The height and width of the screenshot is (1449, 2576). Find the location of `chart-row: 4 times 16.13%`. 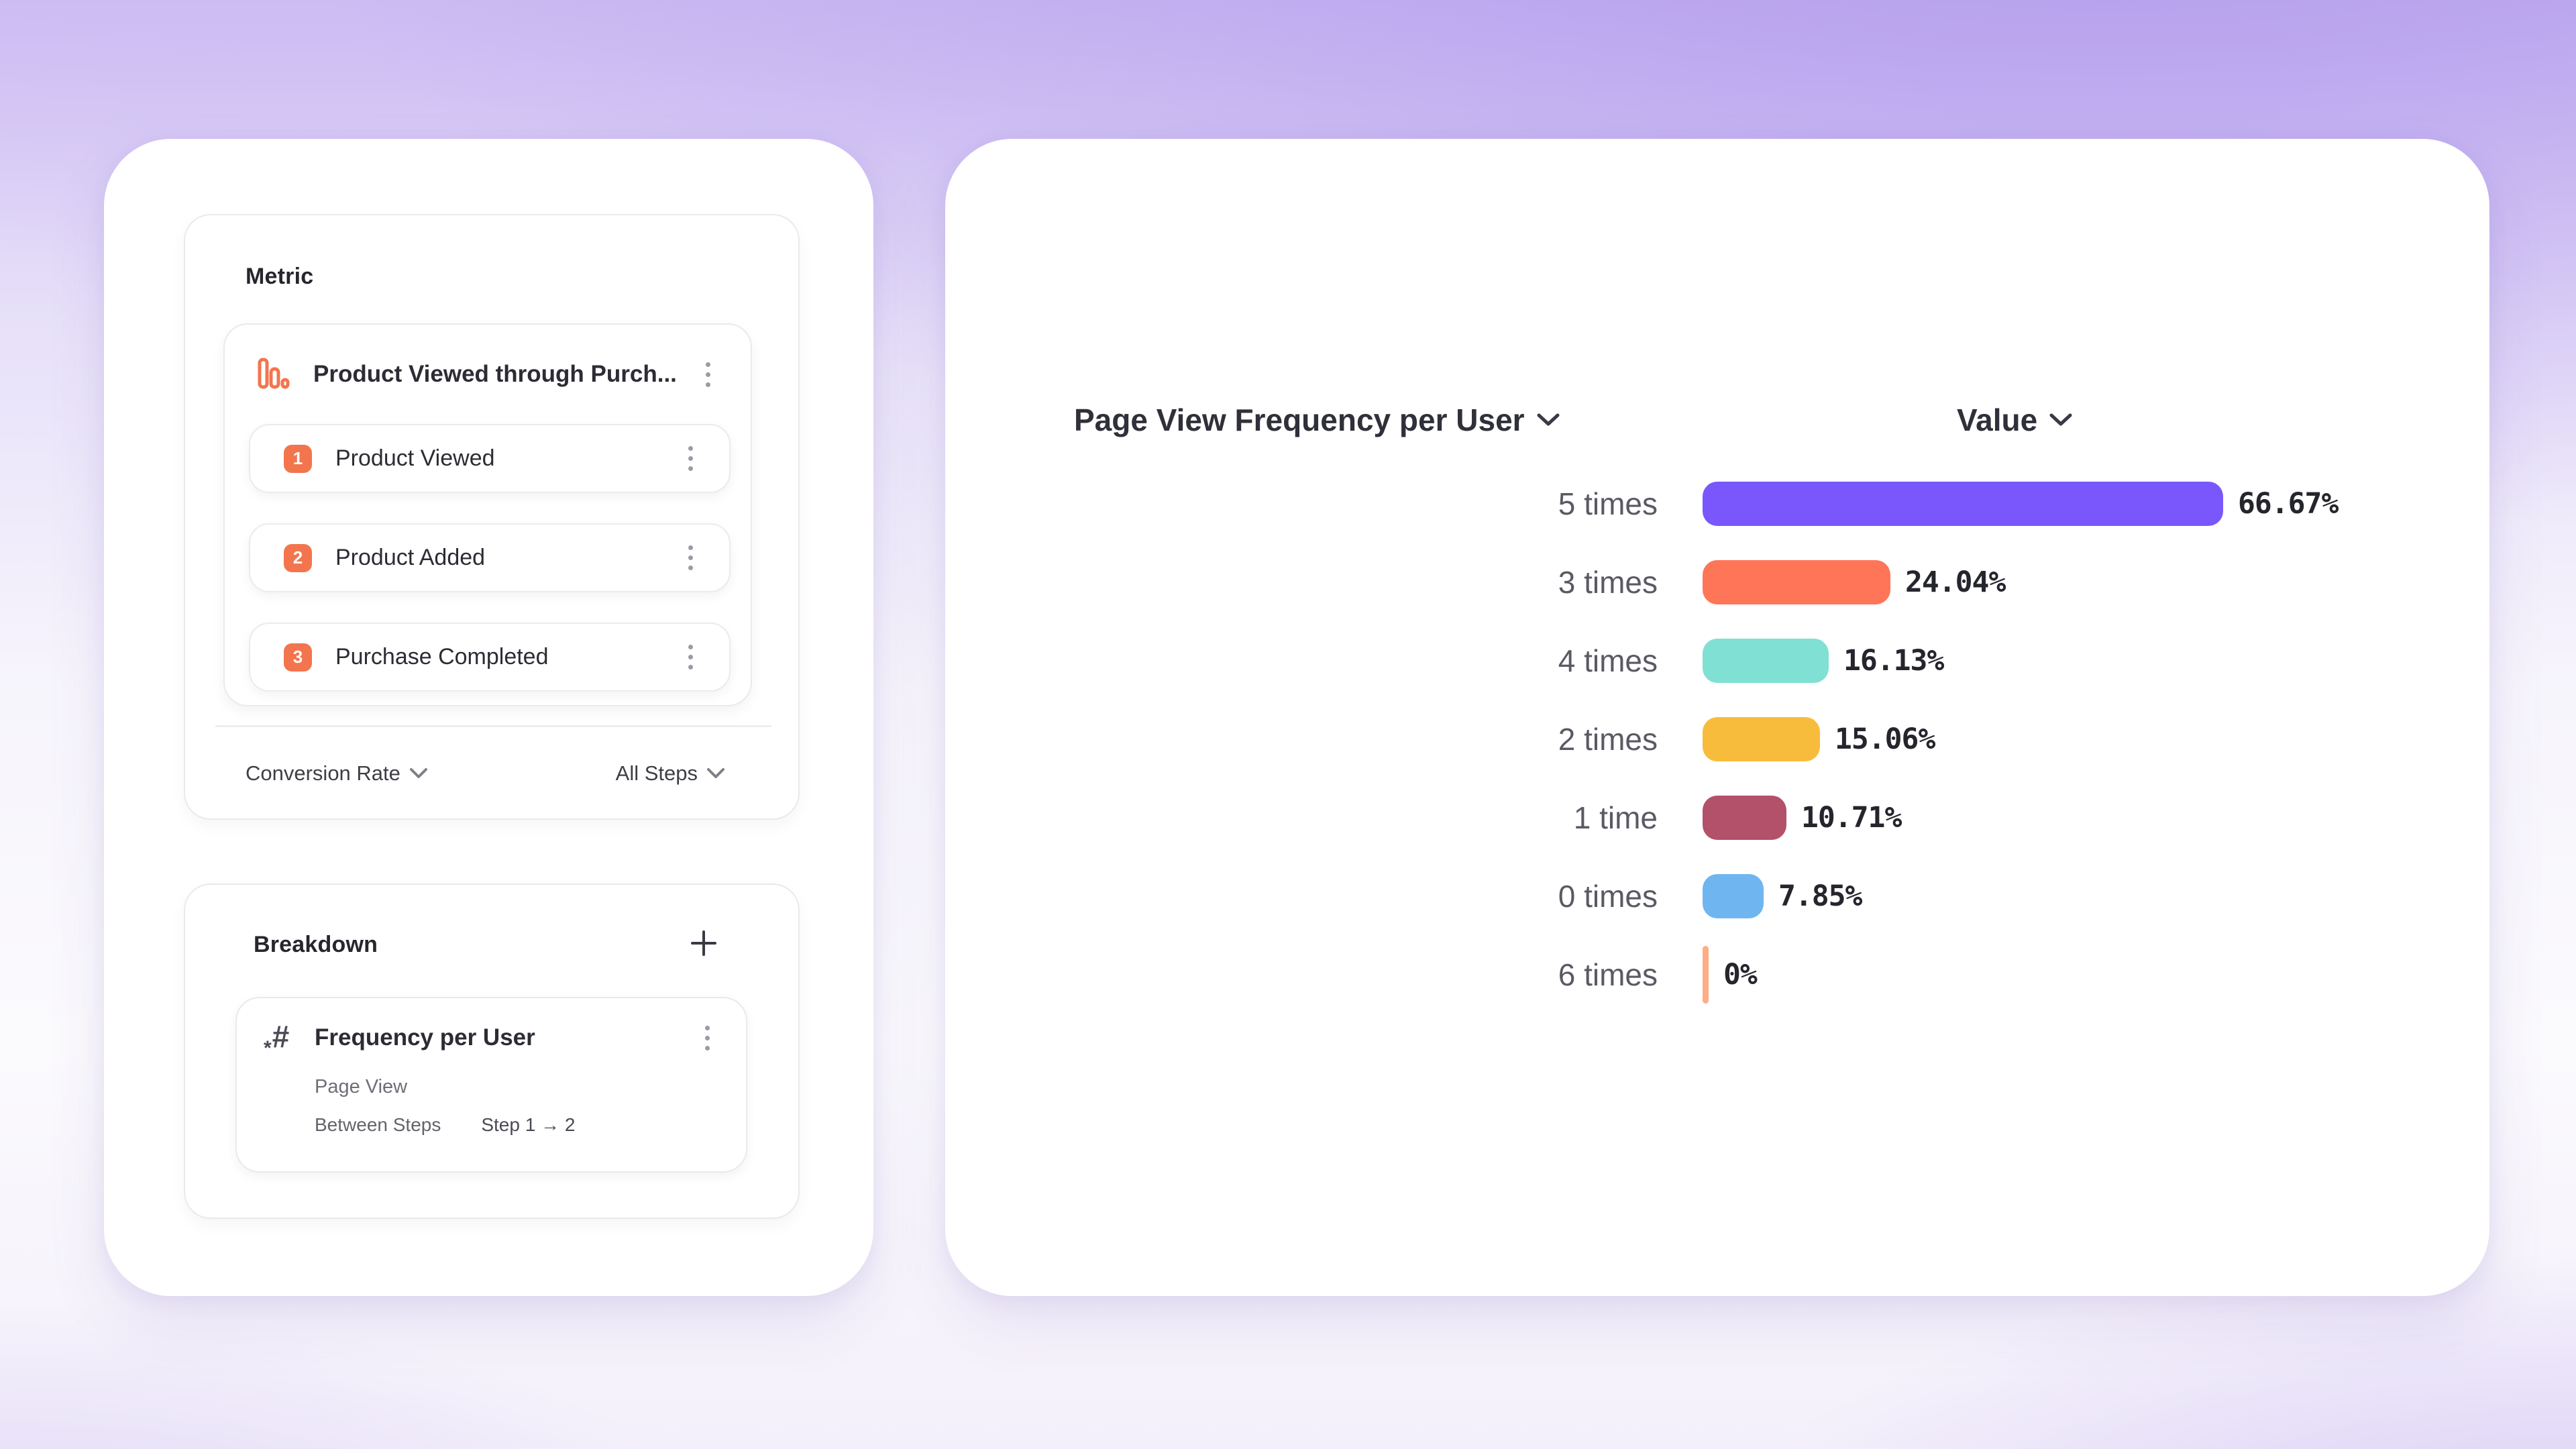

chart-row: 4 times 16.13% is located at coordinates (1717, 660).